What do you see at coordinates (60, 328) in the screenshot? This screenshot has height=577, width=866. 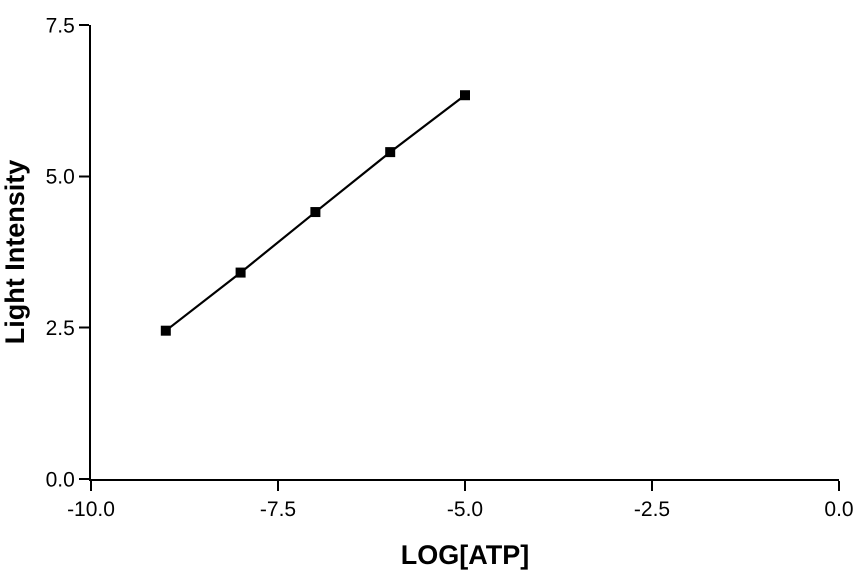 I see `y-tick-label: 2.5` at bounding box center [60, 328].